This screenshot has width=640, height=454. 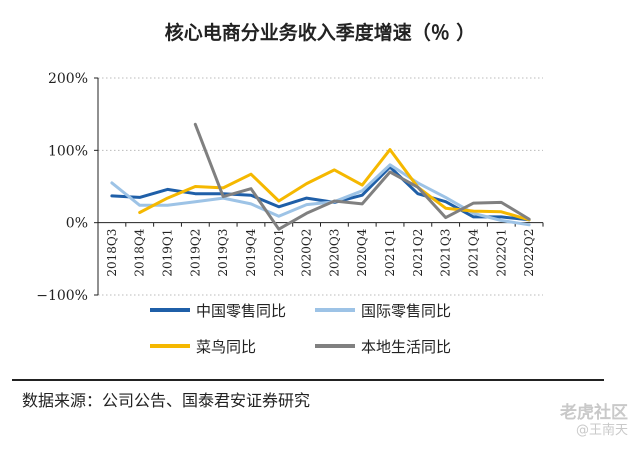 I want to click on legend-item-international-retail: 国际零售同比, so click(x=397, y=310).